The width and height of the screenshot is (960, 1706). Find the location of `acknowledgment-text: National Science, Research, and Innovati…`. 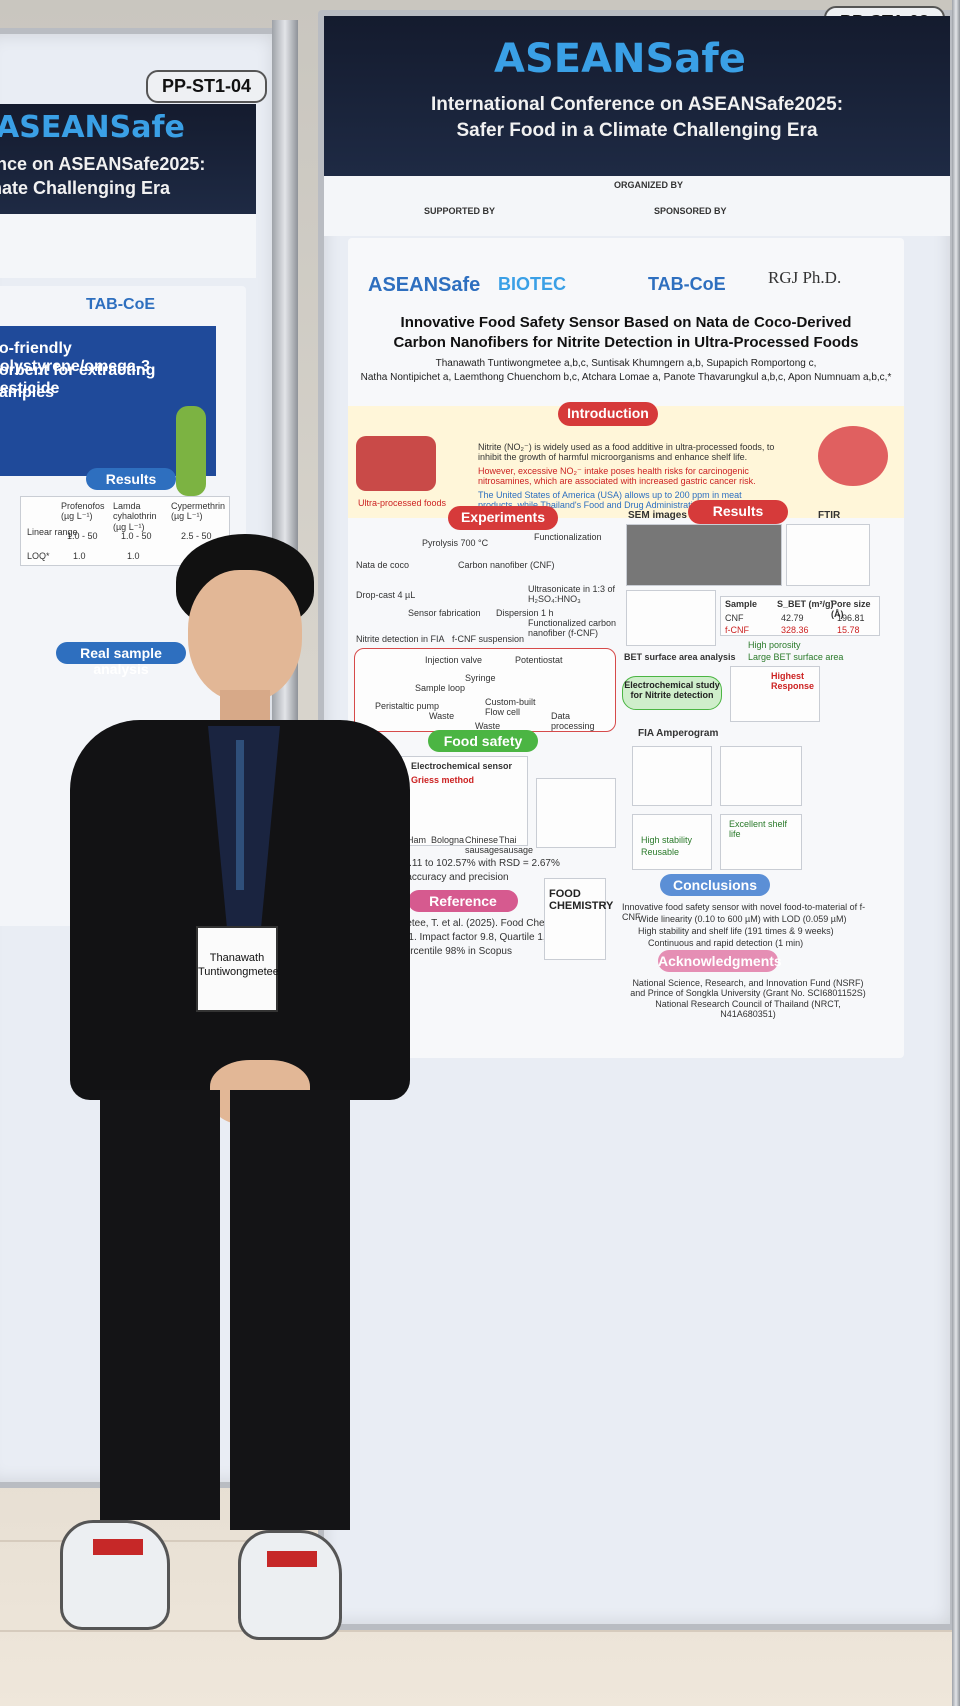

acknowledgment-text: National Science, Research, and Innovati… is located at coordinates (748, 999).